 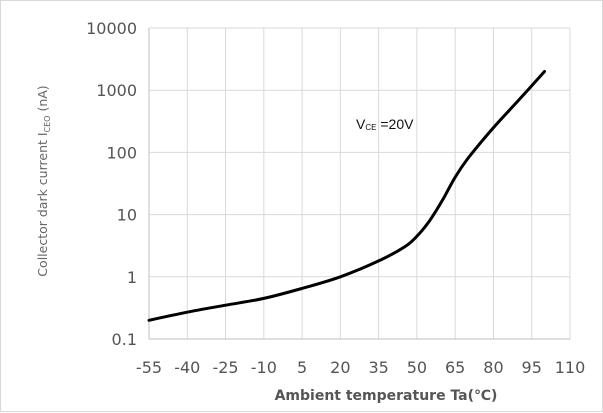 What do you see at coordinates (378, 367) in the screenshot?
I see `x-tick-label: 35` at bounding box center [378, 367].